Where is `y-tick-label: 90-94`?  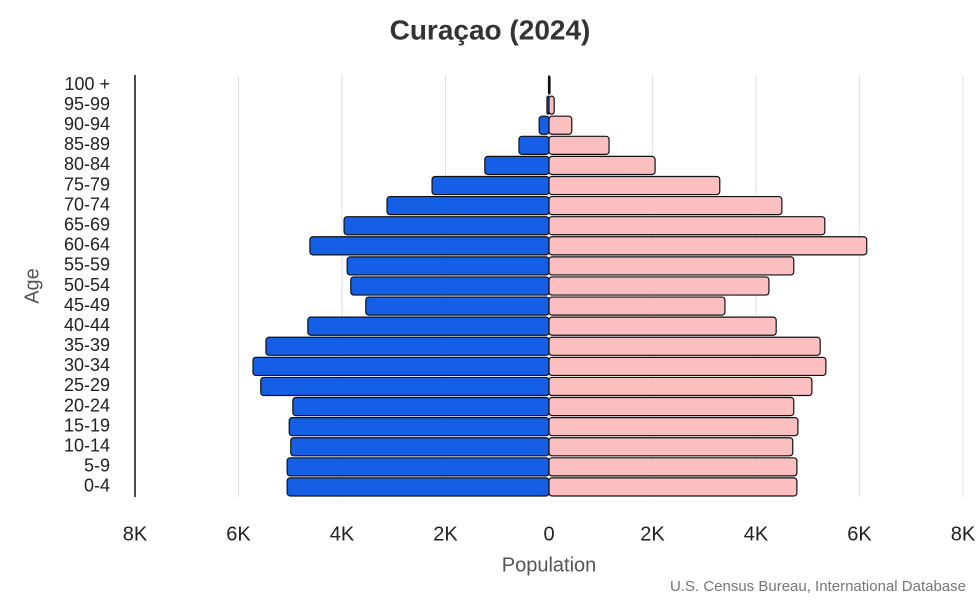 y-tick-label: 90-94 is located at coordinates (87, 124).